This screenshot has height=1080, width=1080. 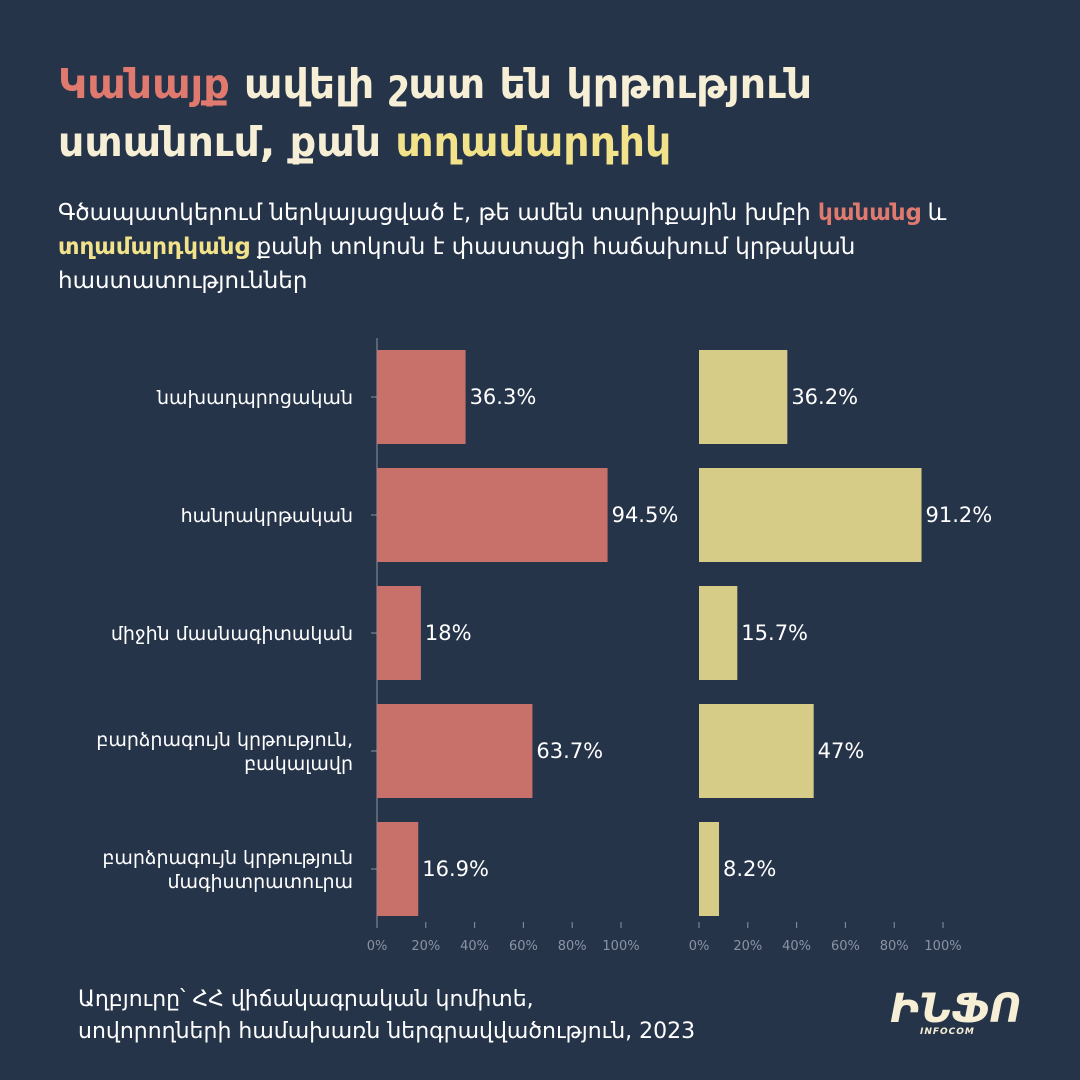 I want to click on subtitle-men-word: տղամարդկանց, so click(x=154, y=247).